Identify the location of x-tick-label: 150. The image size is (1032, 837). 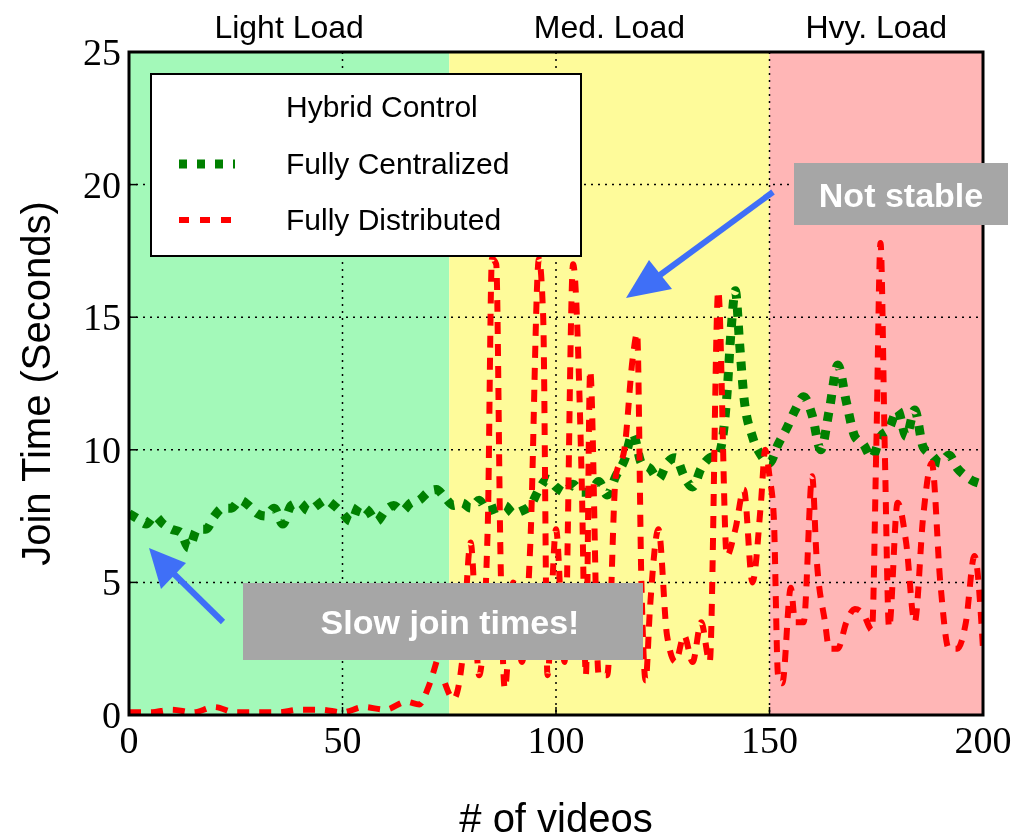
(769, 740).